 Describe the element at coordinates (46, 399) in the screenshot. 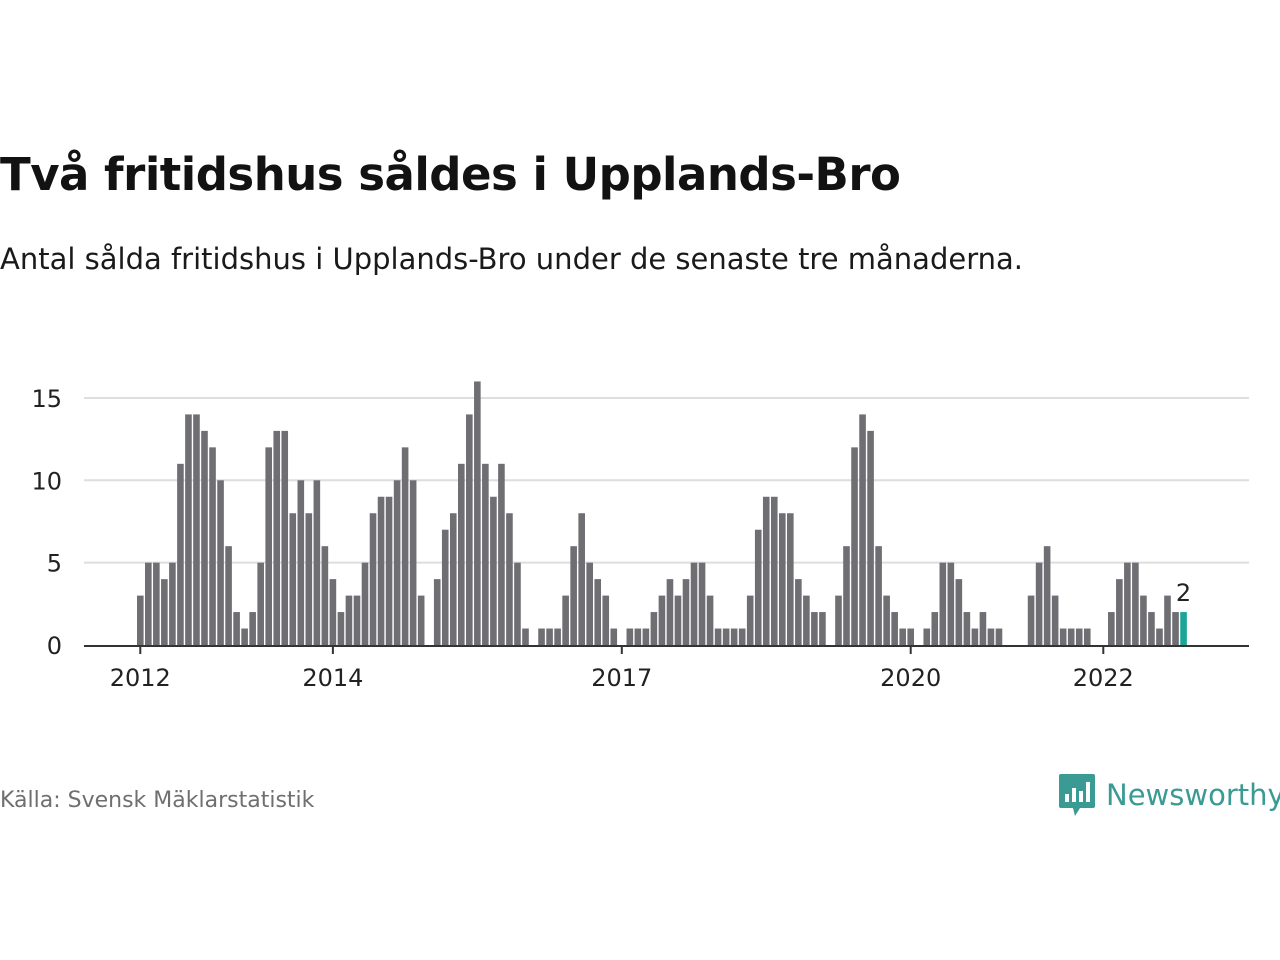

I see `y-tick-label: 15` at that location.